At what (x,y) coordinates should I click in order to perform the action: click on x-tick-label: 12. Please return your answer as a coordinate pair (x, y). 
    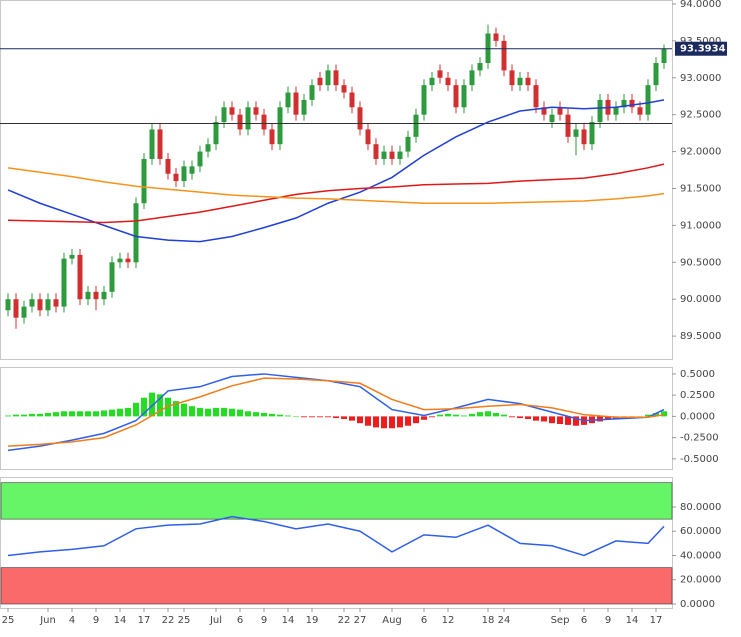
    Looking at the image, I should click on (448, 620).